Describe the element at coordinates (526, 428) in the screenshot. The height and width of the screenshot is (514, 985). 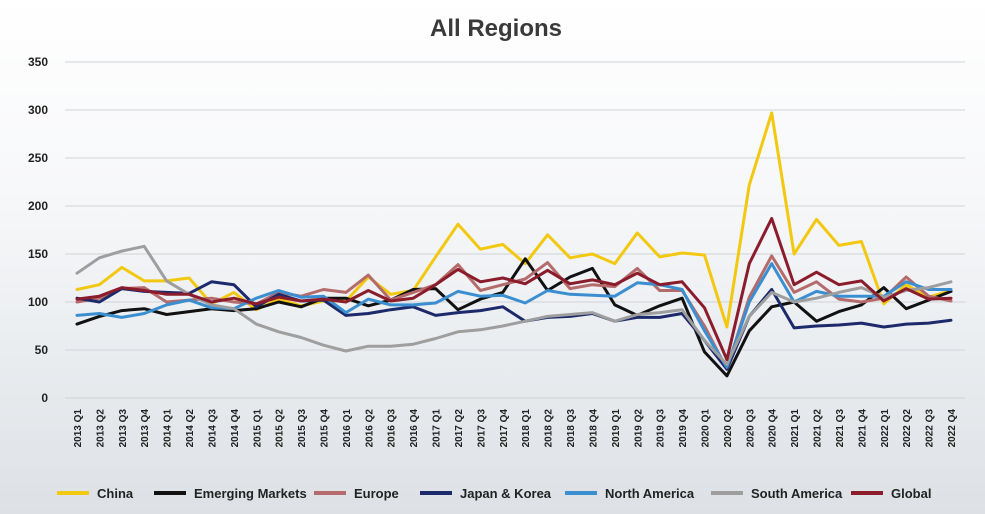
I see `x-tick-label: 2018 Q1` at that location.